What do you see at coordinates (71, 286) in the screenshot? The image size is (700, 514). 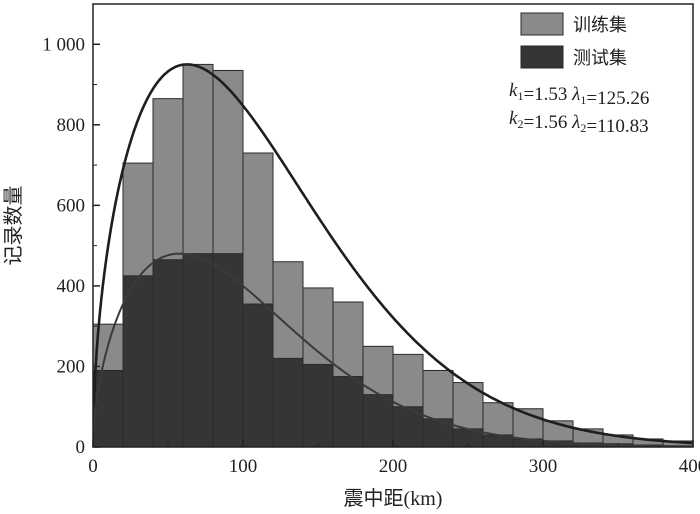 I see `y-tick-label: 400` at bounding box center [71, 286].